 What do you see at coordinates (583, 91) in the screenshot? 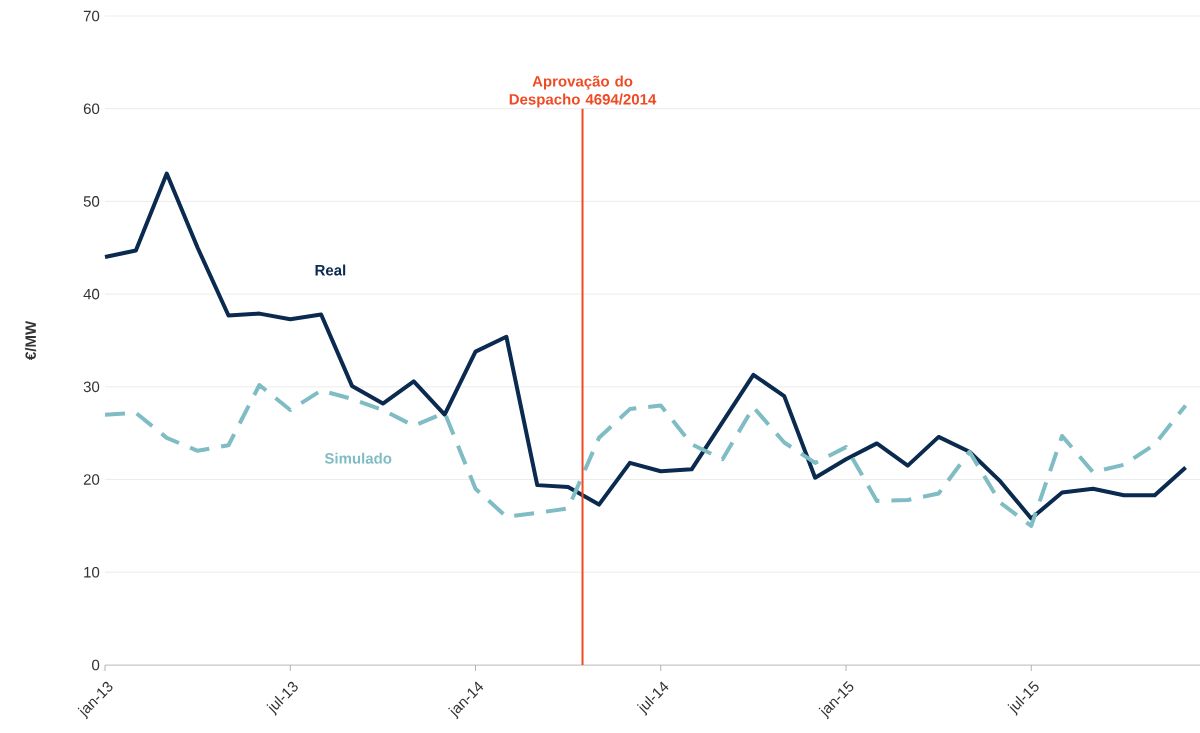
I see `ref-line-label: Aprovação do Despacho 4694/2014` at bounding box center [583, 91].